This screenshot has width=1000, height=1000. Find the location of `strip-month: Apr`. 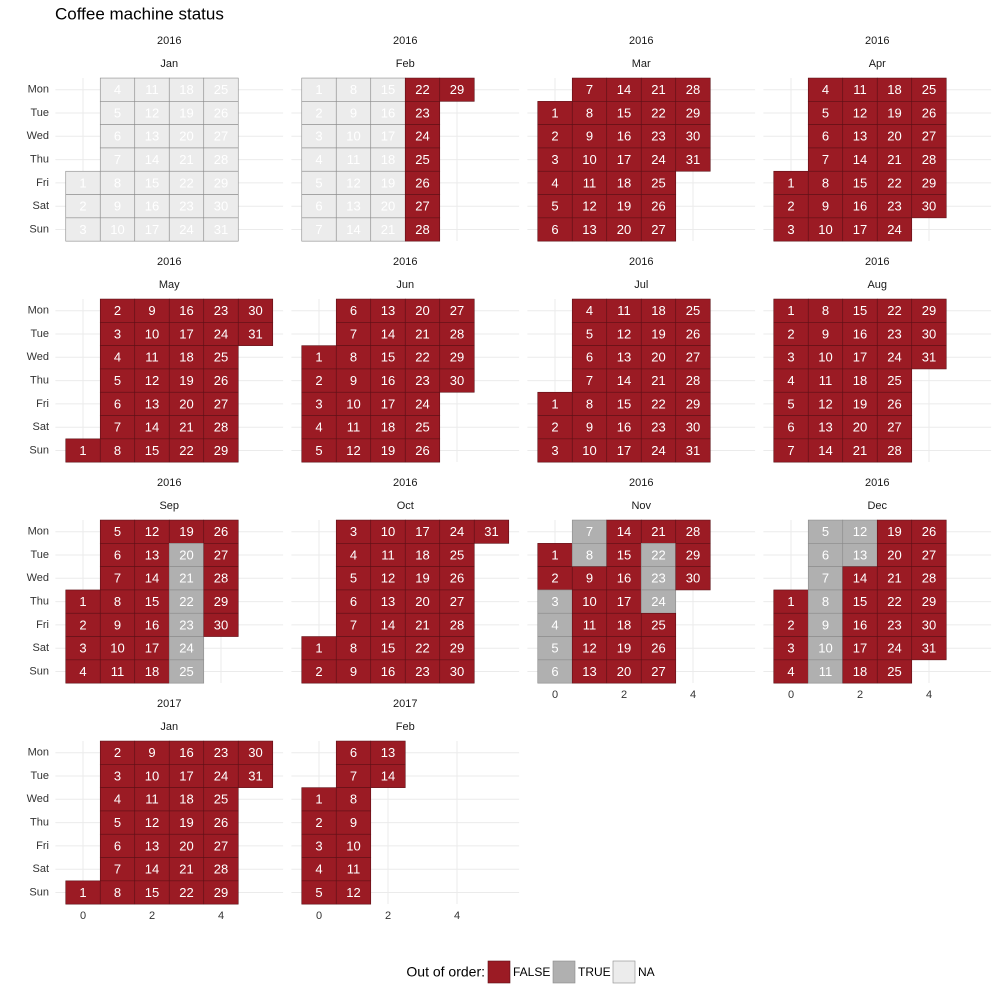

strip-month: Apr is located at coordinates (877, 64).